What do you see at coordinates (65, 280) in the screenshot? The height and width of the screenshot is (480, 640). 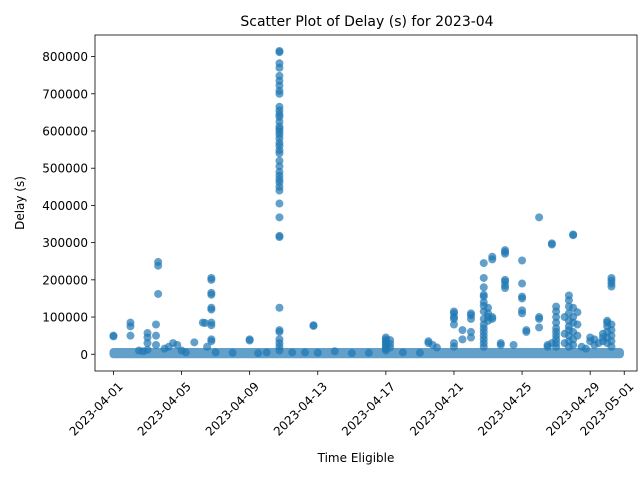 I see `y-tick-label: 200000` at bounding box center [65, 280].